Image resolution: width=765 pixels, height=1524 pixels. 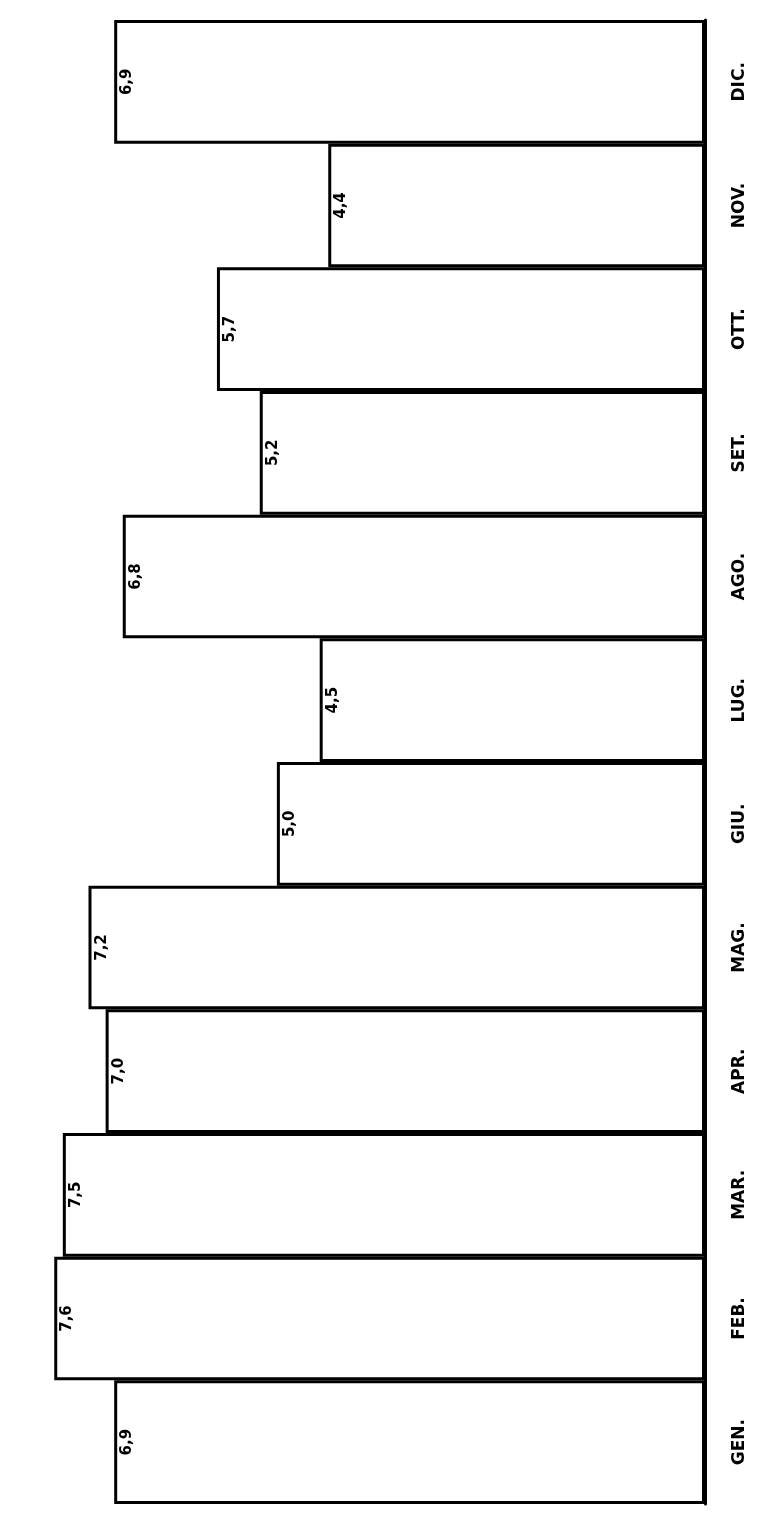 I want to click on y-tick-label: GEN., so click(x=737, y=1442).